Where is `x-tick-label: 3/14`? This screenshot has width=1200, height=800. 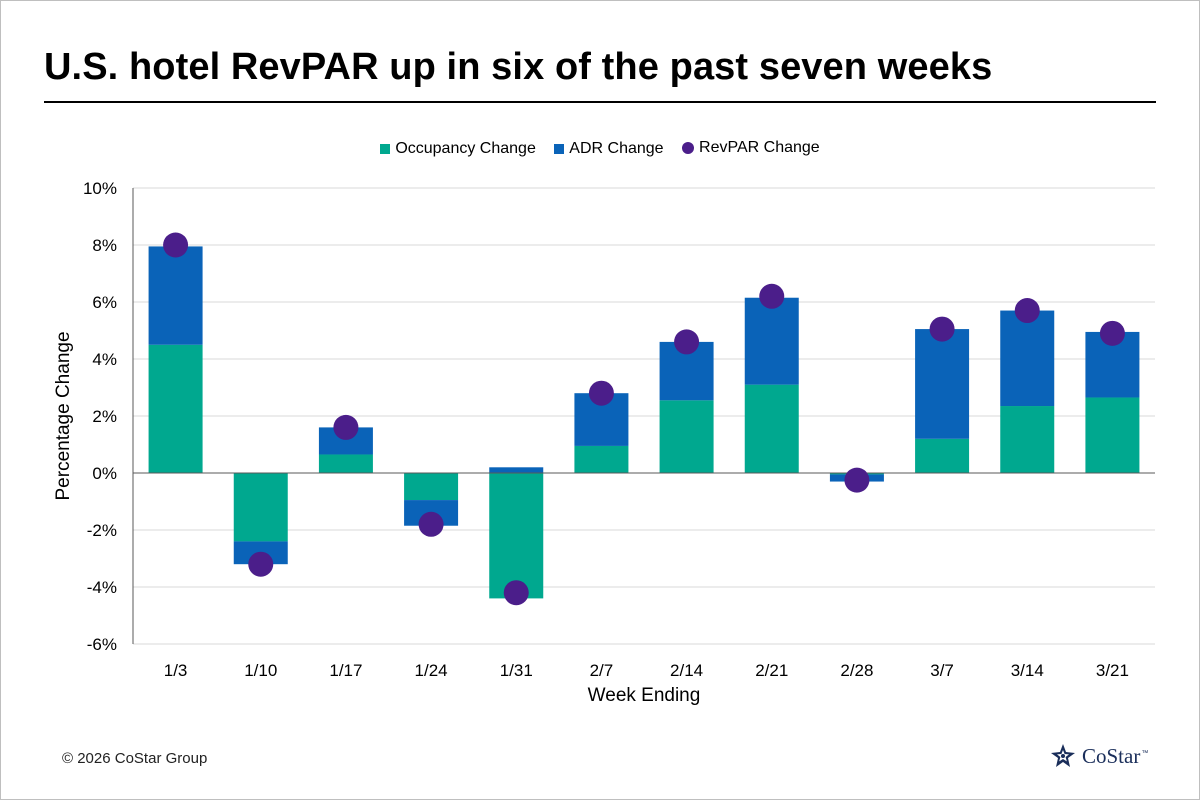
x-tick-label: 3/14 is located at coordinates (1027, 670).